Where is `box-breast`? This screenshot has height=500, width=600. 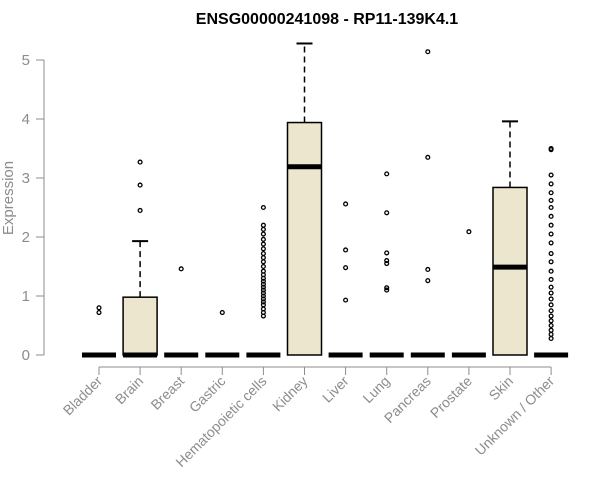 box-breast is located at coordinates (181, 312).